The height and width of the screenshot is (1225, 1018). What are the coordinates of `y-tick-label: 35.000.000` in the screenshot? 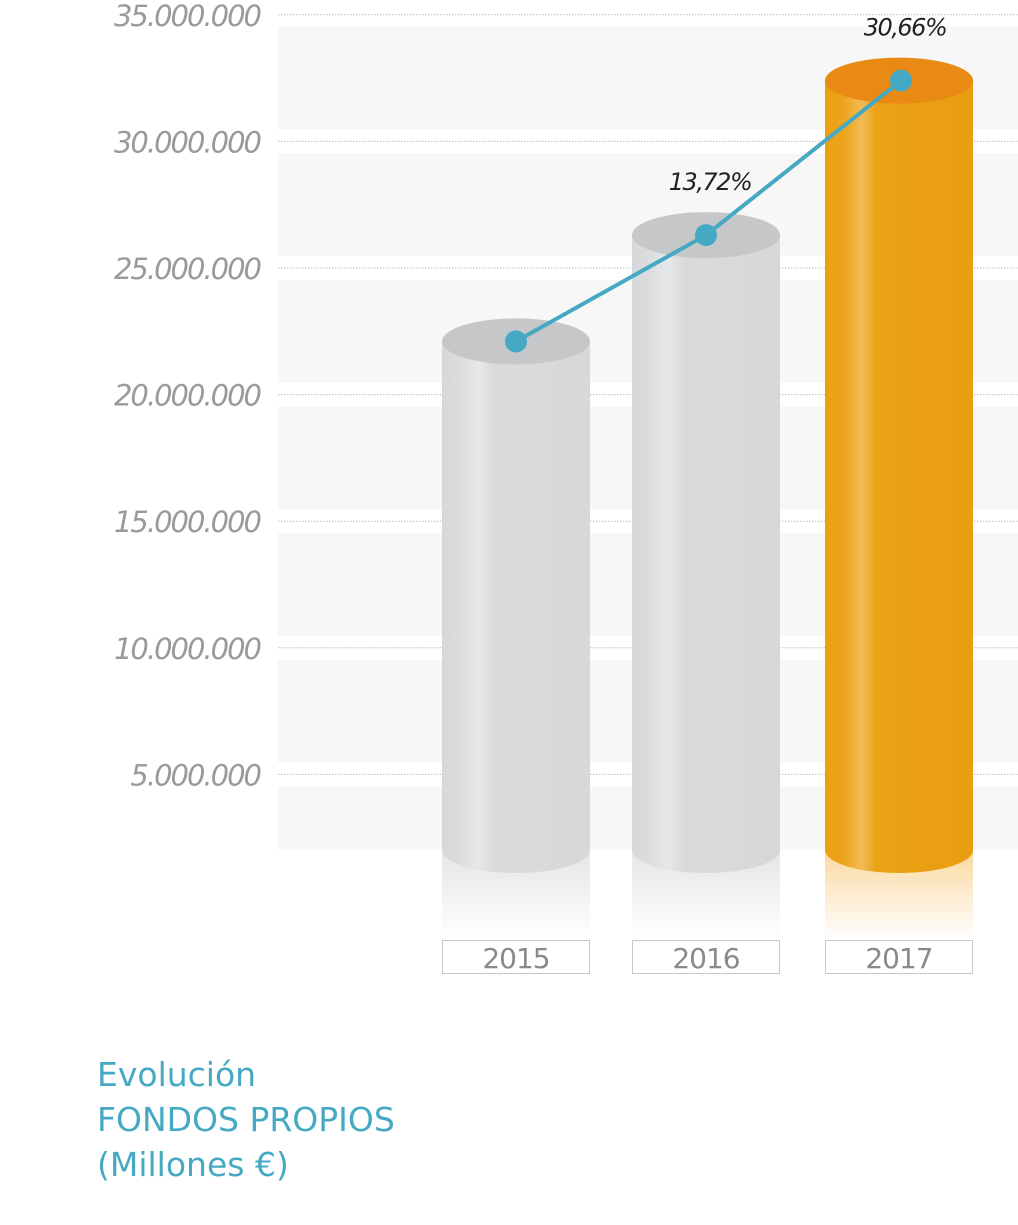 It's located at (187, 16).